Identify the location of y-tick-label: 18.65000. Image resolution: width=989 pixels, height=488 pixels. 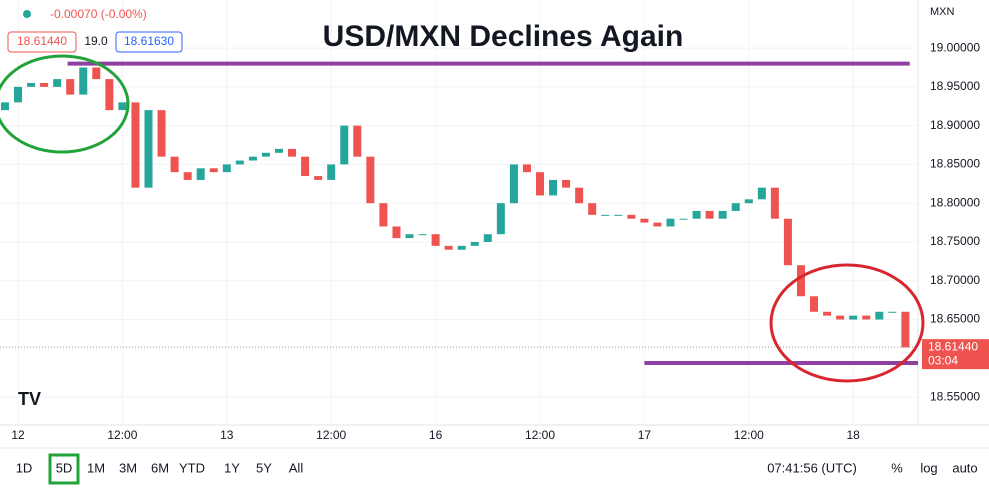
(955, 319).